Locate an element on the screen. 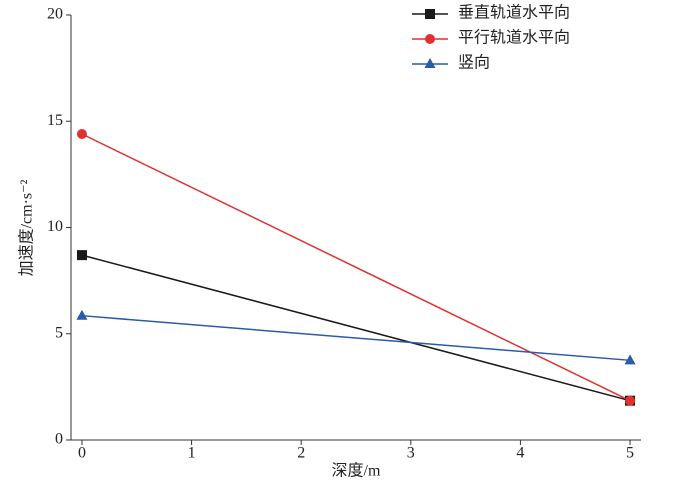 This screenshot has width=673, height=487. x-axis-label: 深度/m is located at coordinates (356, 471).